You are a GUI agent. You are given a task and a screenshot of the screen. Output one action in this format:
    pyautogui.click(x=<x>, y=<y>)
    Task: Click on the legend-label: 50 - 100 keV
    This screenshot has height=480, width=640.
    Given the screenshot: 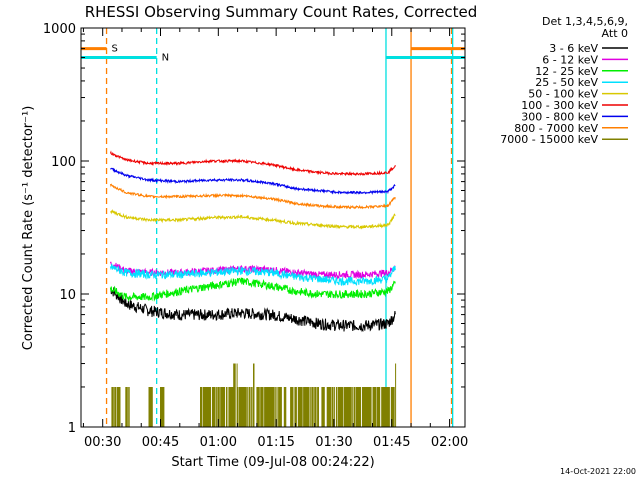 What is the action you would take?
    pyautogui.click(x=563, y=94)
    